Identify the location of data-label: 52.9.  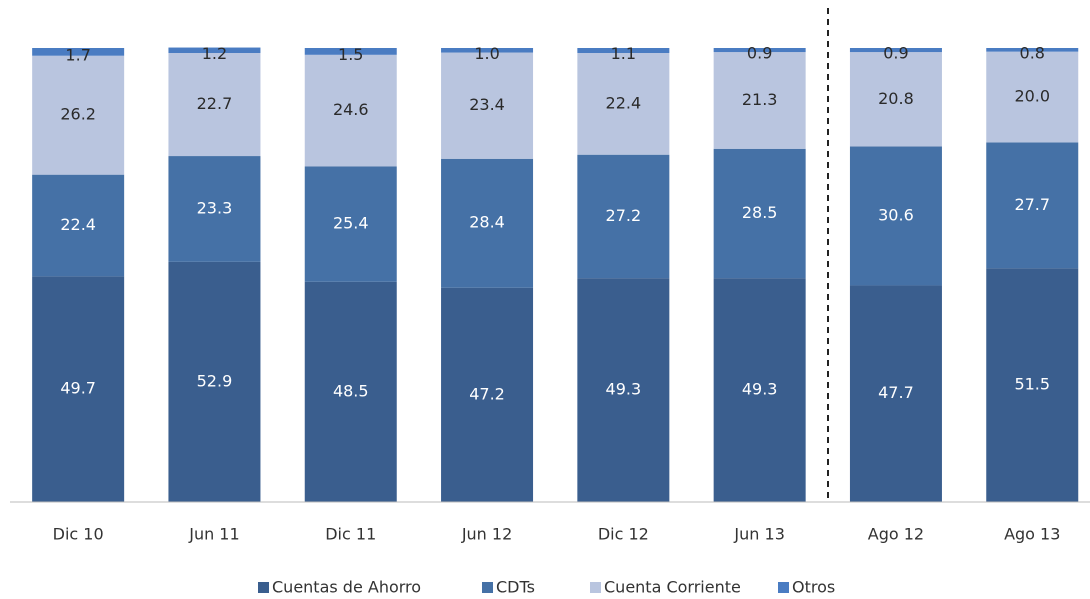
(215, 380).